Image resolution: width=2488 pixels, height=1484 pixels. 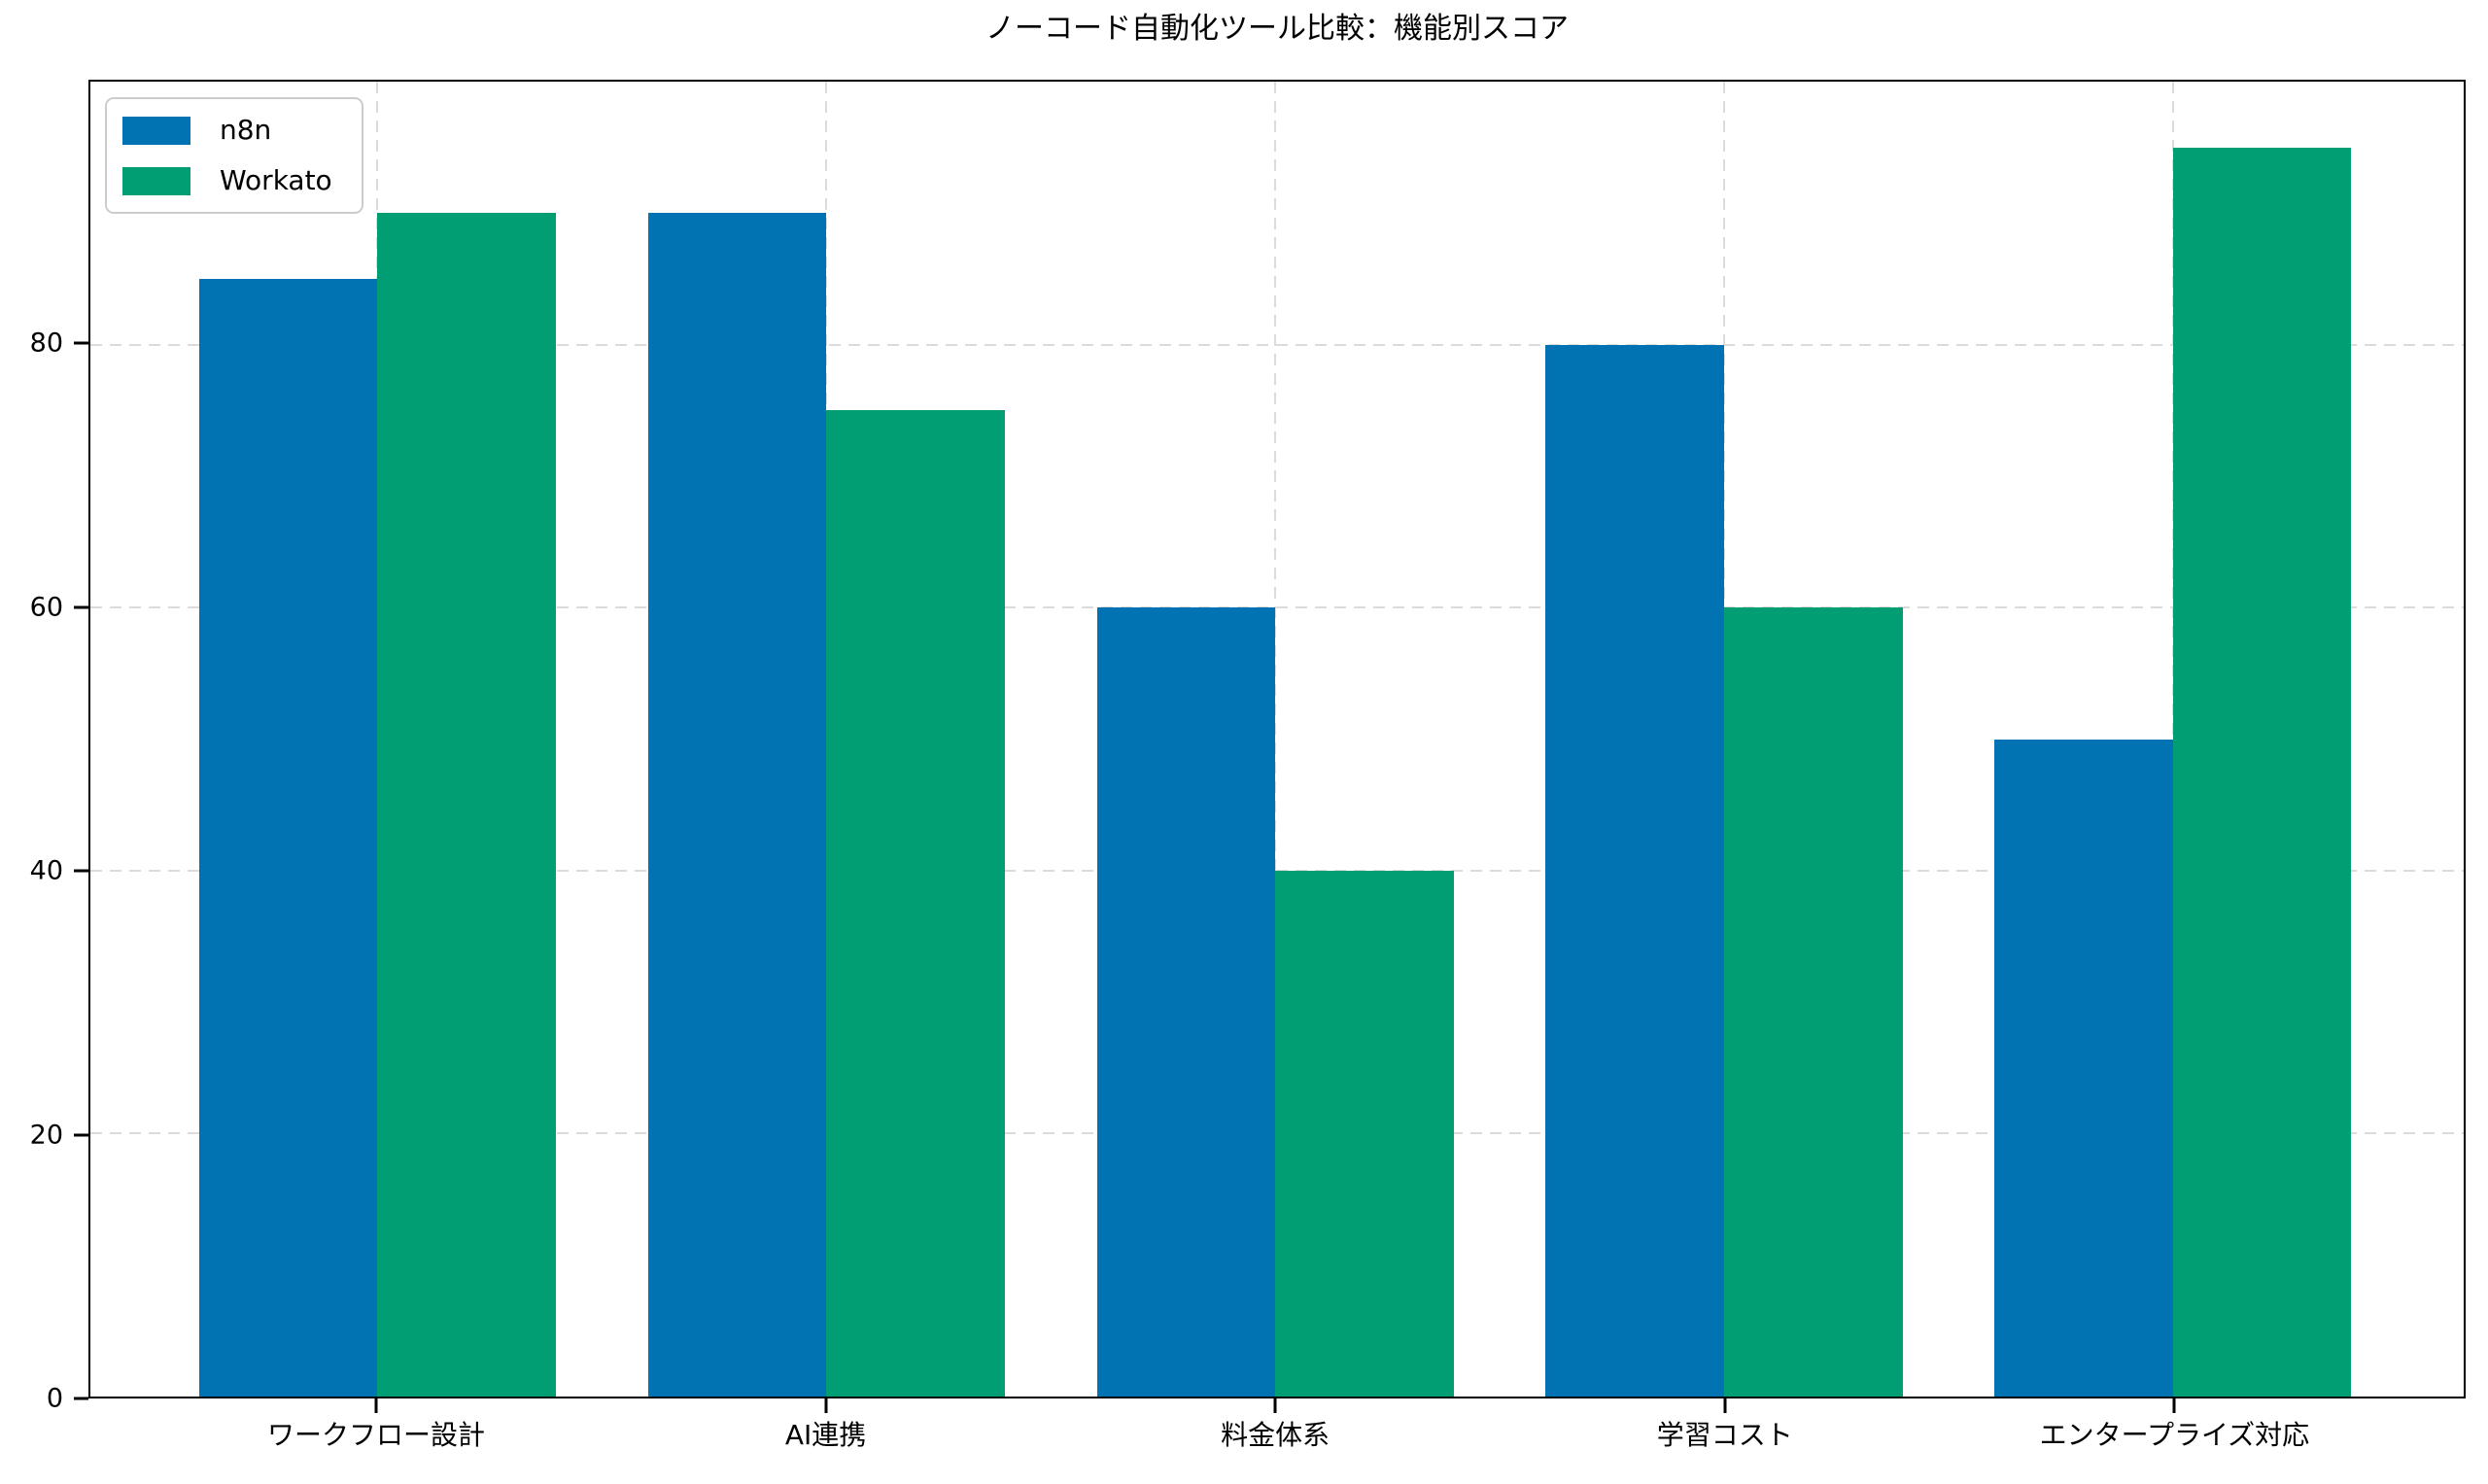 I want to click on vertical-gridline, so click(x=1275, y=739).